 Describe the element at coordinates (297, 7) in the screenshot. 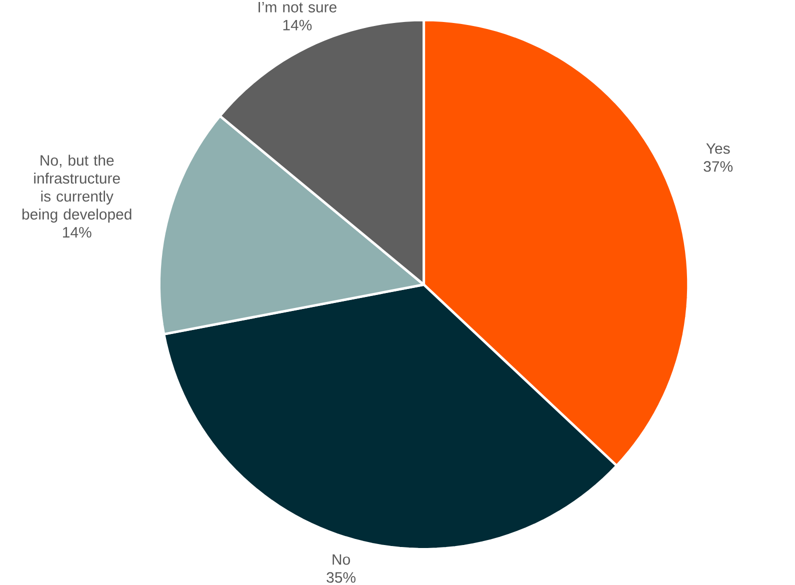

I see `slice-label: I’m not sure` at that location.